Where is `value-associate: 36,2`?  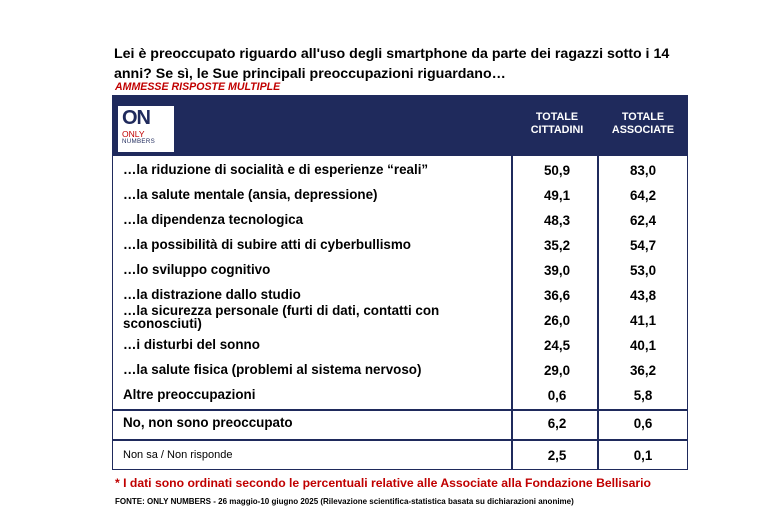 value-associate: 36,2 is located at coordinates (643, 370).